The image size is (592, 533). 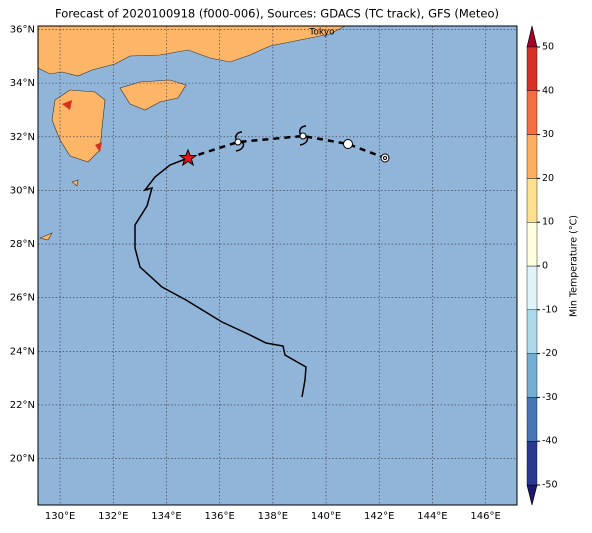 What do you see at coordinates (548, 47) in the screenshot?
I see `colorbar-tick-label: 50` at bounding box center [548, 47].